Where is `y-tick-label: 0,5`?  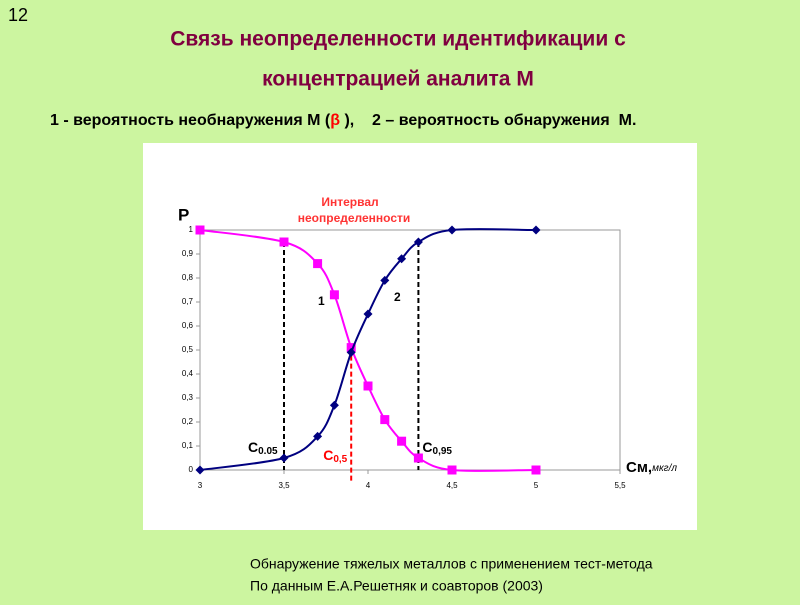
y-tick-label: 0,5 is located at coordinates (188, 349).